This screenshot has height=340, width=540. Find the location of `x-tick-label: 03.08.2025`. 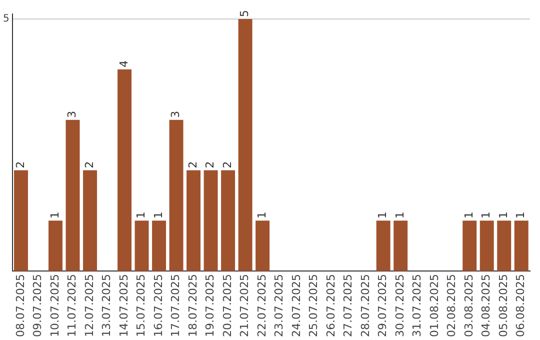

x-tick-label: 03.08.2025 is located at coordinates (469, 306).